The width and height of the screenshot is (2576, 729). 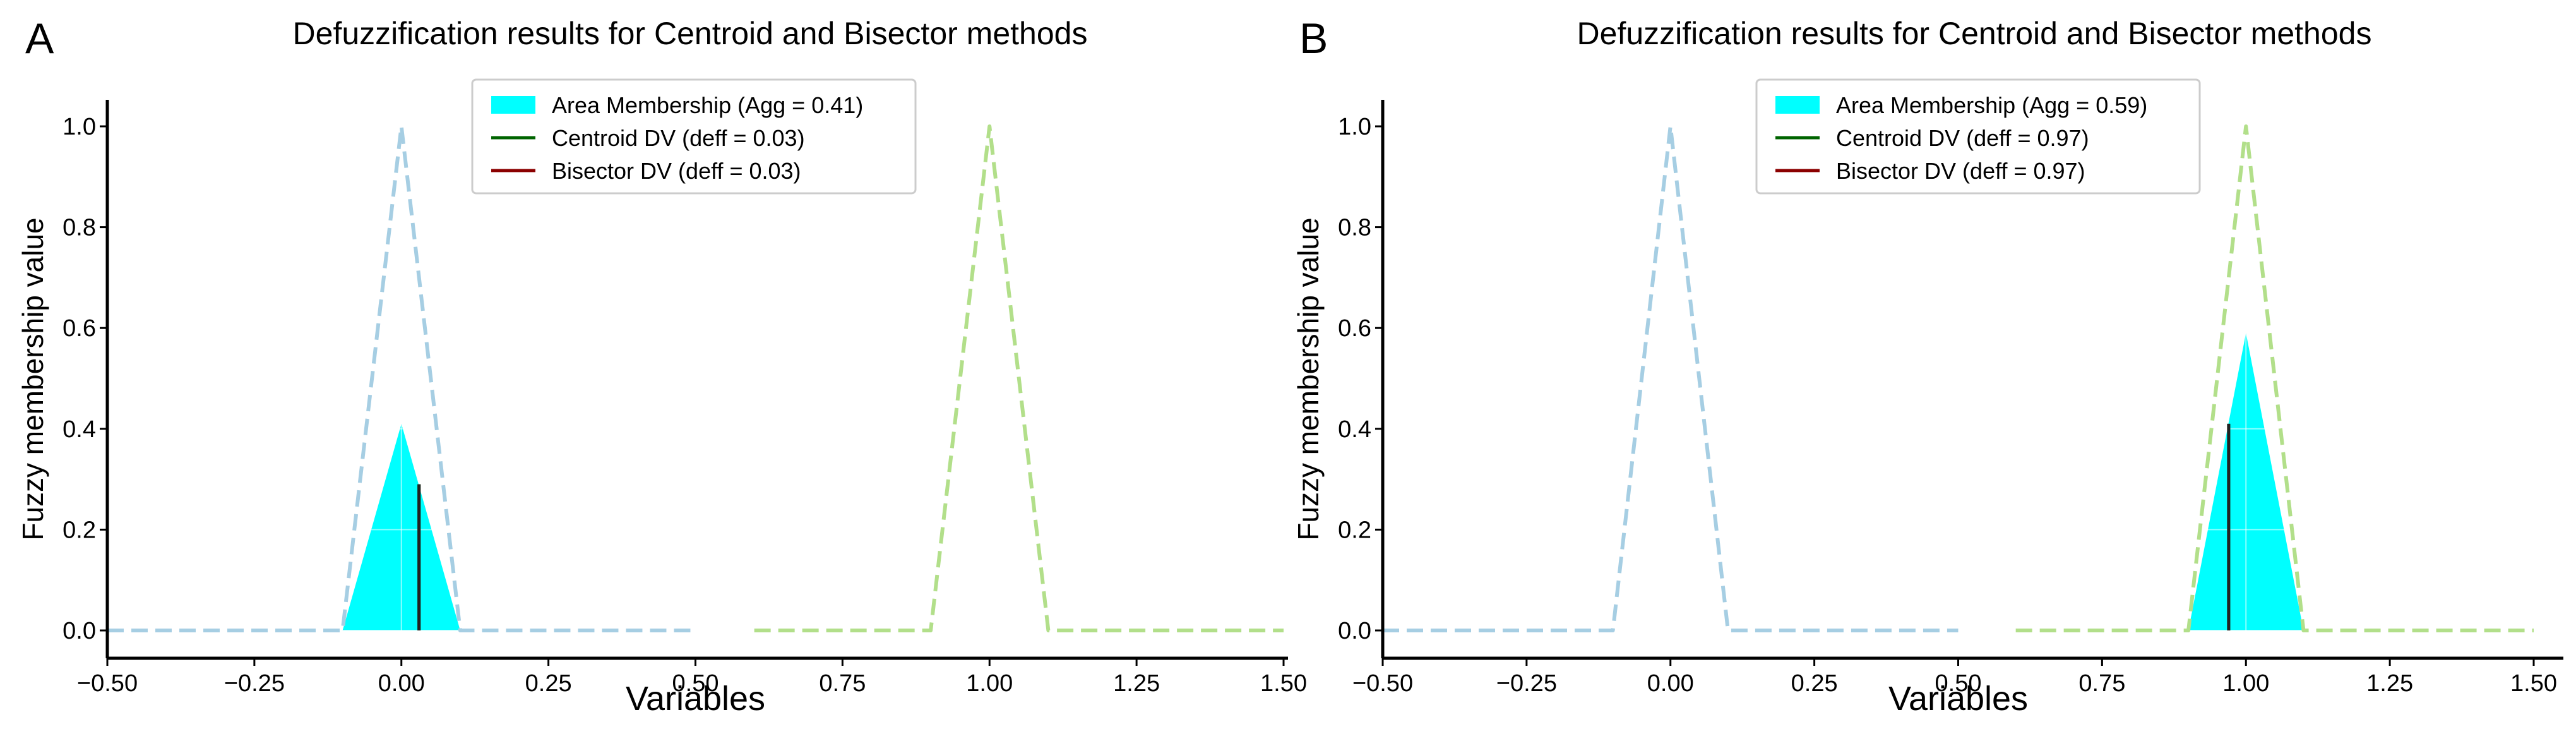 I want to click on legend-label: Centroid DV (deff = 0.03), so click(x=678, y=138).